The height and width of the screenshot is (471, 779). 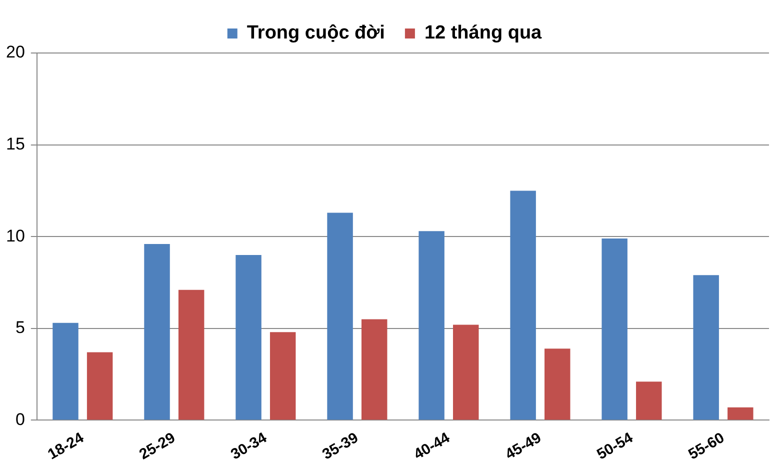 What do you see at coordinates (523, 446) in the screenshot?
I see `x-tick-label: 45-49` at bounding box center [523, 446].